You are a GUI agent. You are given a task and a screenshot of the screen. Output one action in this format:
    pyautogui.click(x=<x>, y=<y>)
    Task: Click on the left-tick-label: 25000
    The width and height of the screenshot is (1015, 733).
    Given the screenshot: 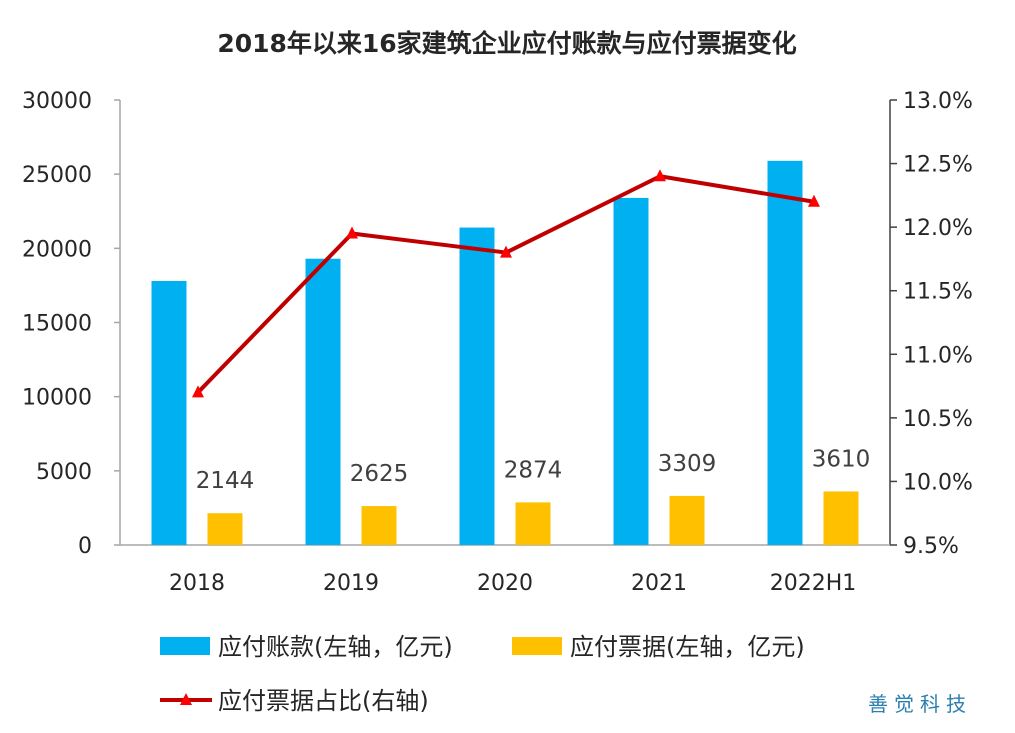 What is the action you would take?
    pyautogui.click(x=57, y=175)
    